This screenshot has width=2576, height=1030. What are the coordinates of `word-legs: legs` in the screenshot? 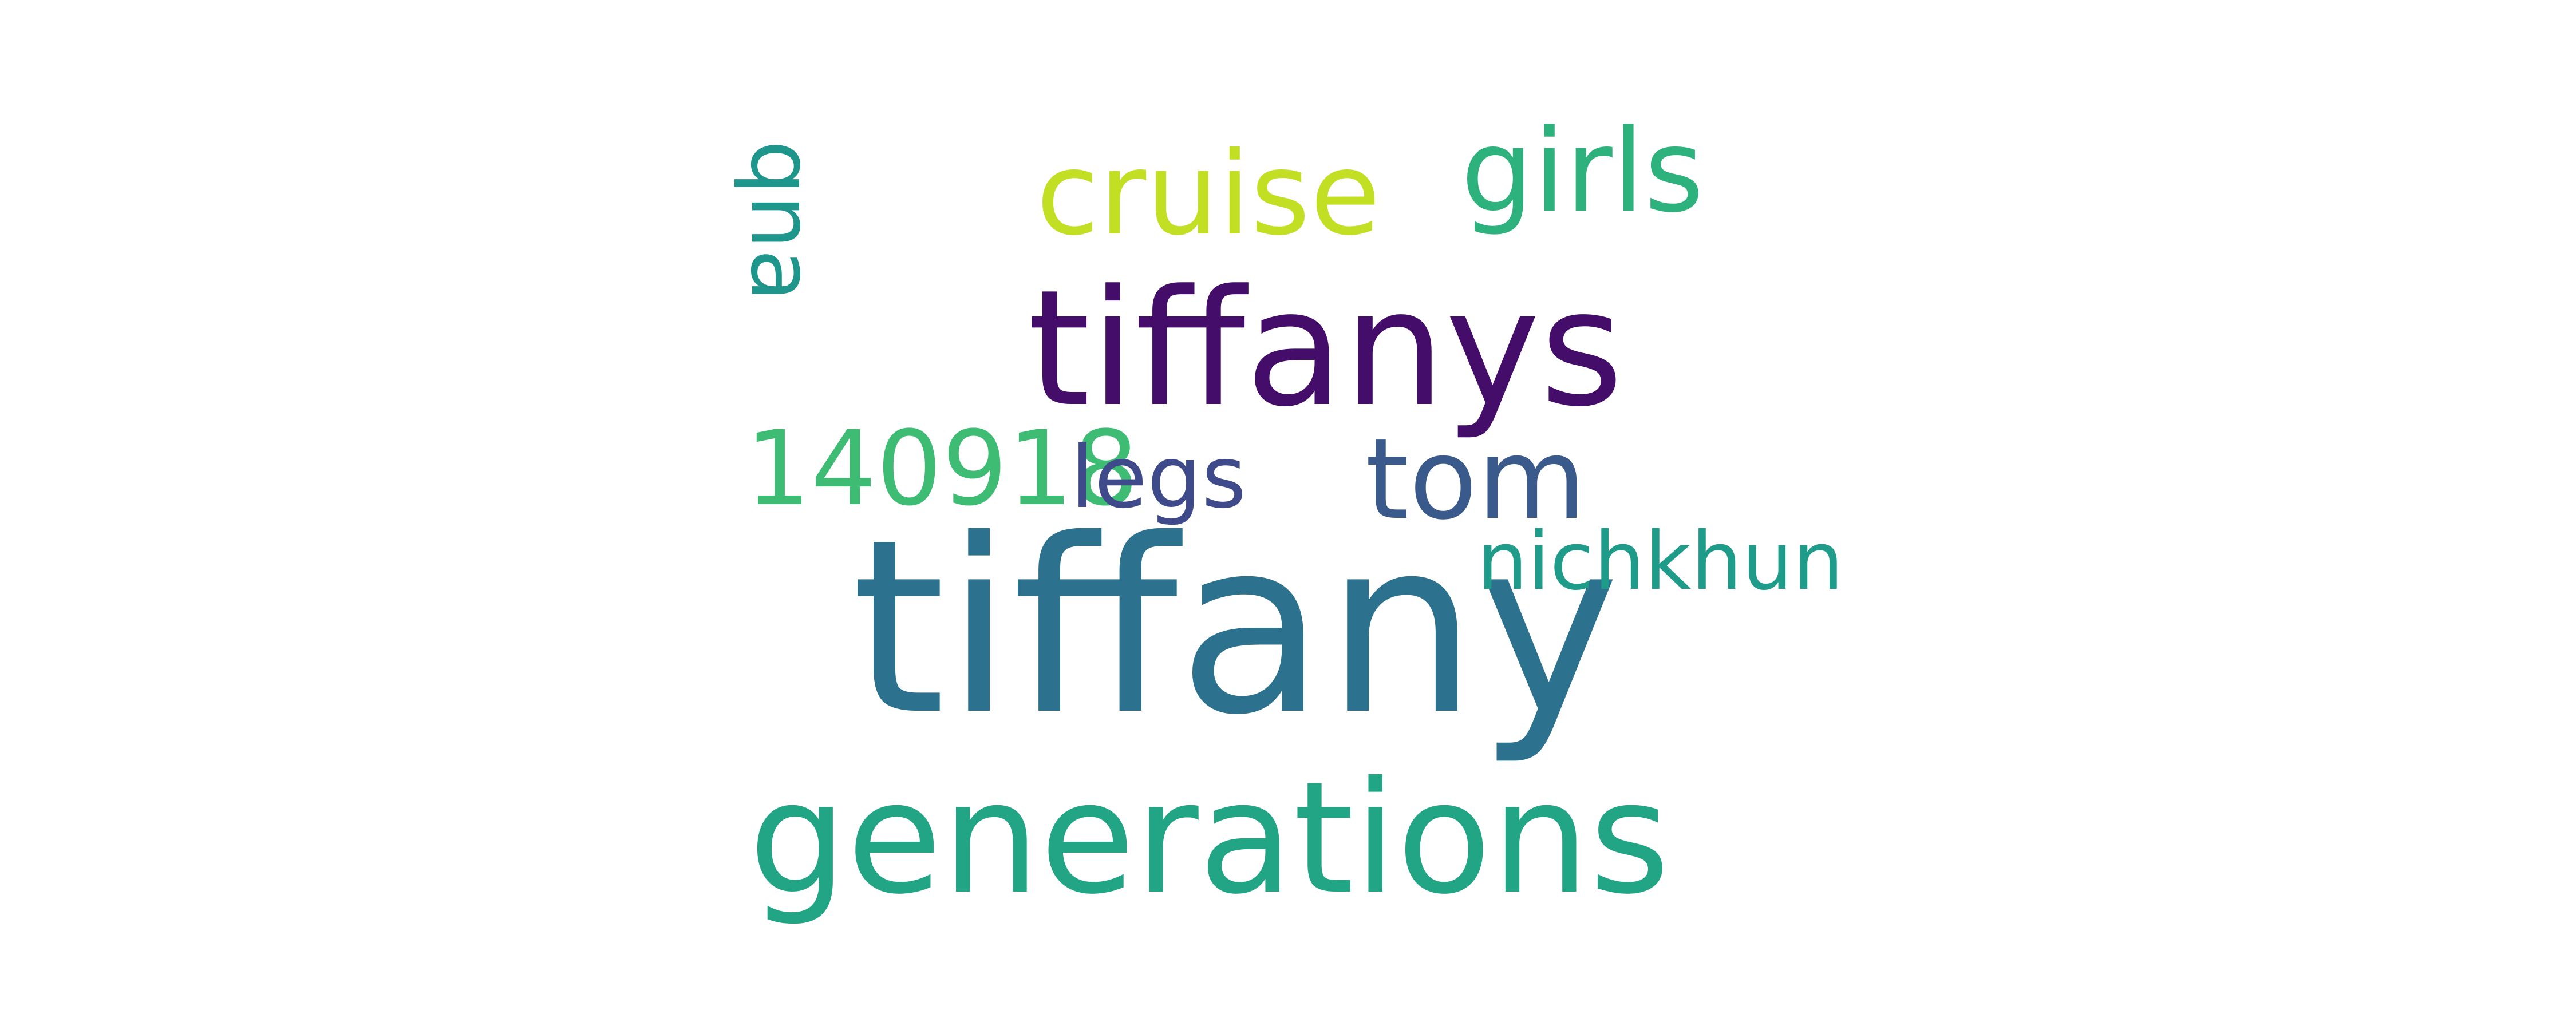 It's located at (1158, 478).